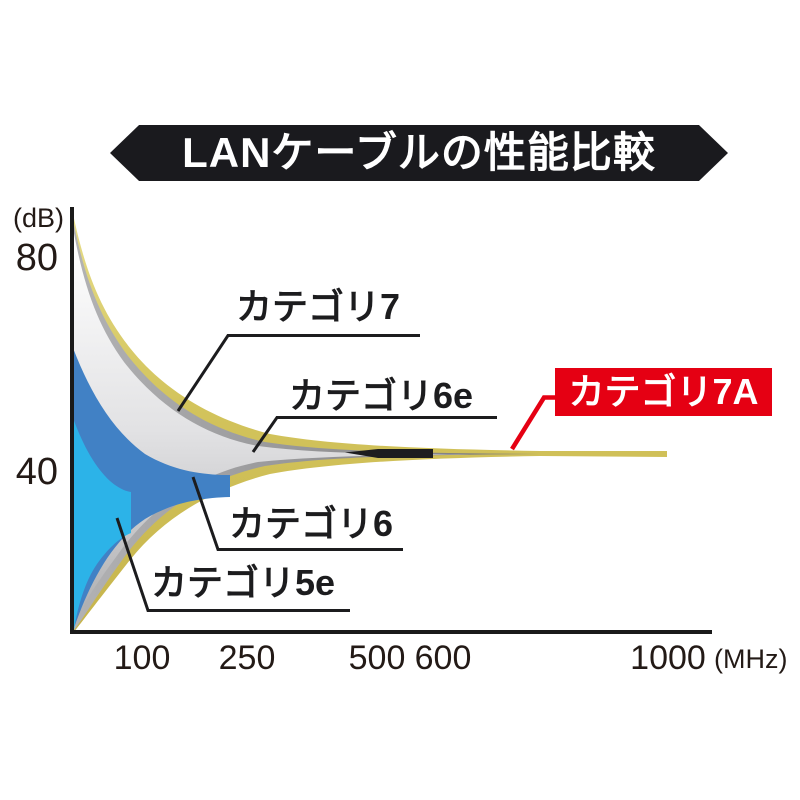  Describe the element at coordinates (443, 658) in the screenshot. I see `x-tick-600: 600` at that location.